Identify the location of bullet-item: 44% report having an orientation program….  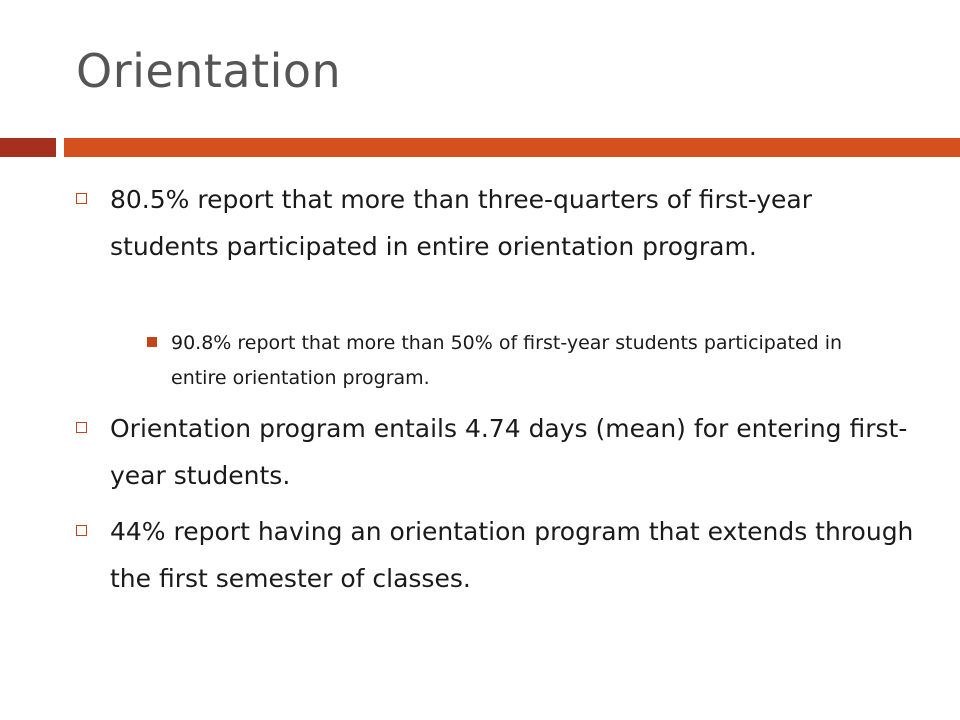
(501, 555).